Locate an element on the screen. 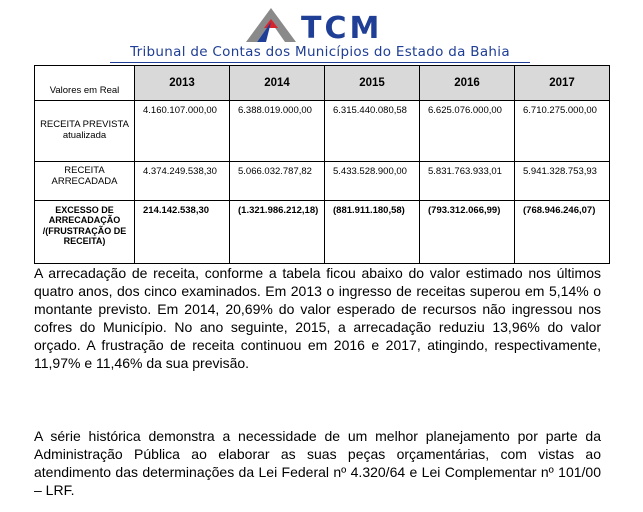 Image resolution: width=643 pixels, height=512 pixels. table-cell: 6.388.019.000,00 is located at coordinates (277, 131).